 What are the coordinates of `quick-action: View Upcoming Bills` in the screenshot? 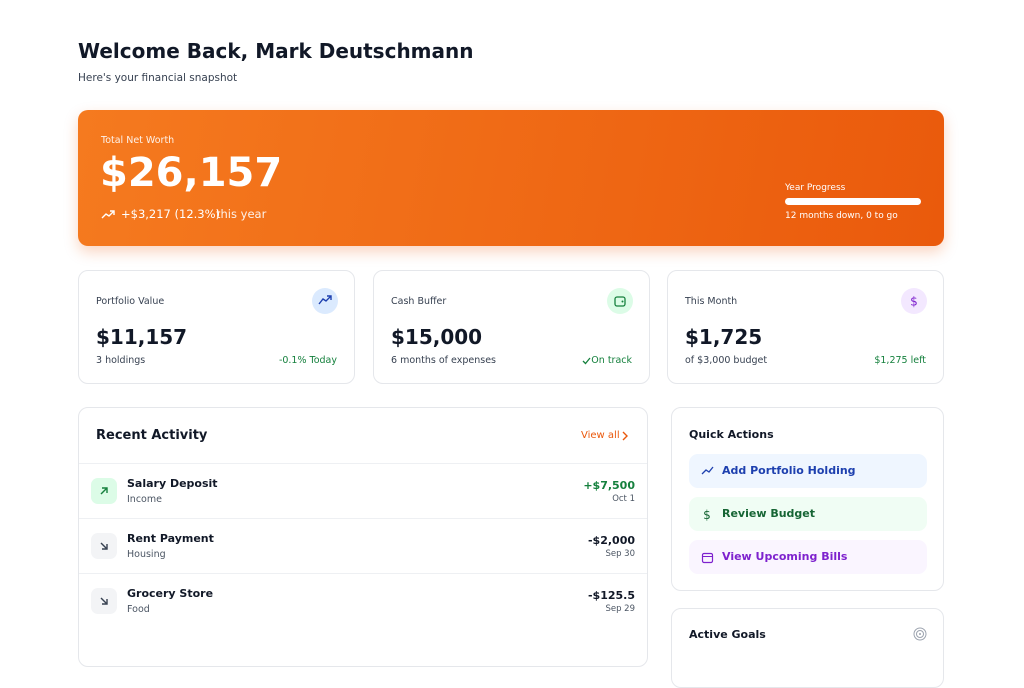 It's located at (808, 557).